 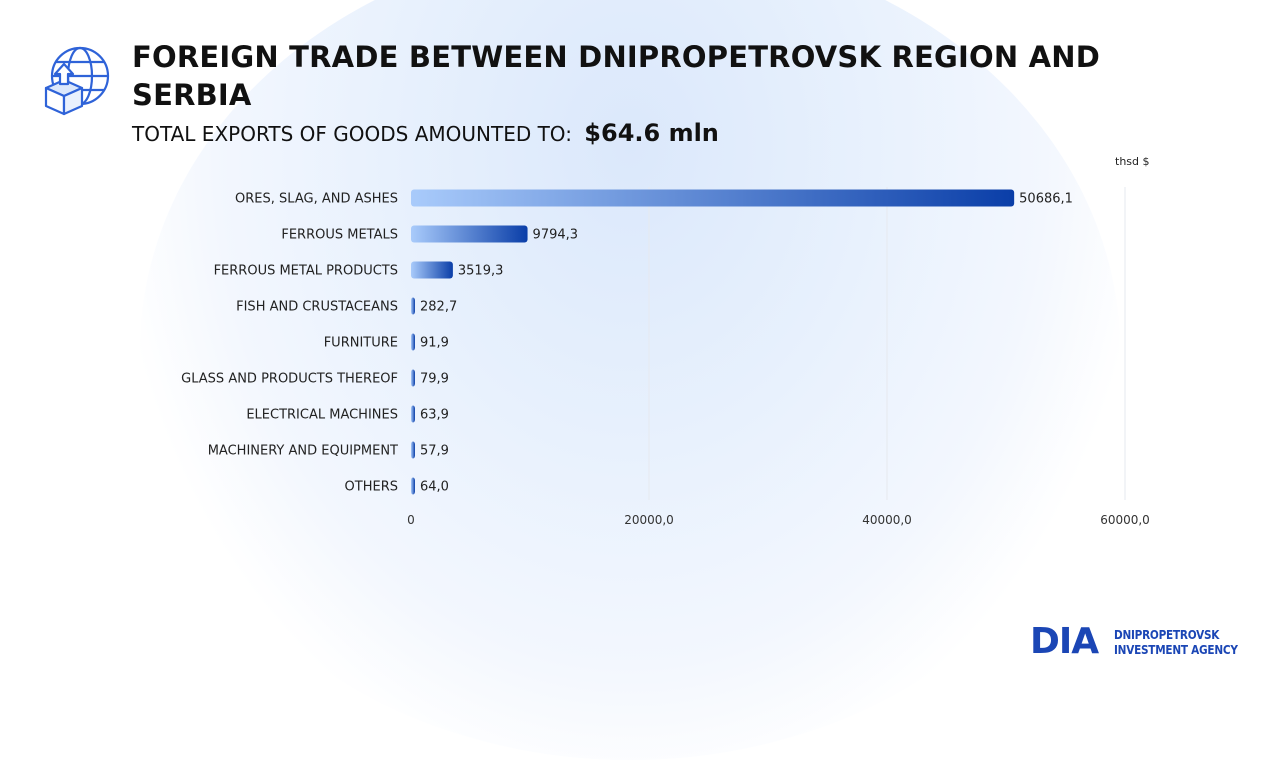 I want to click on value-label: 64,0, so click(x=434, y=487).